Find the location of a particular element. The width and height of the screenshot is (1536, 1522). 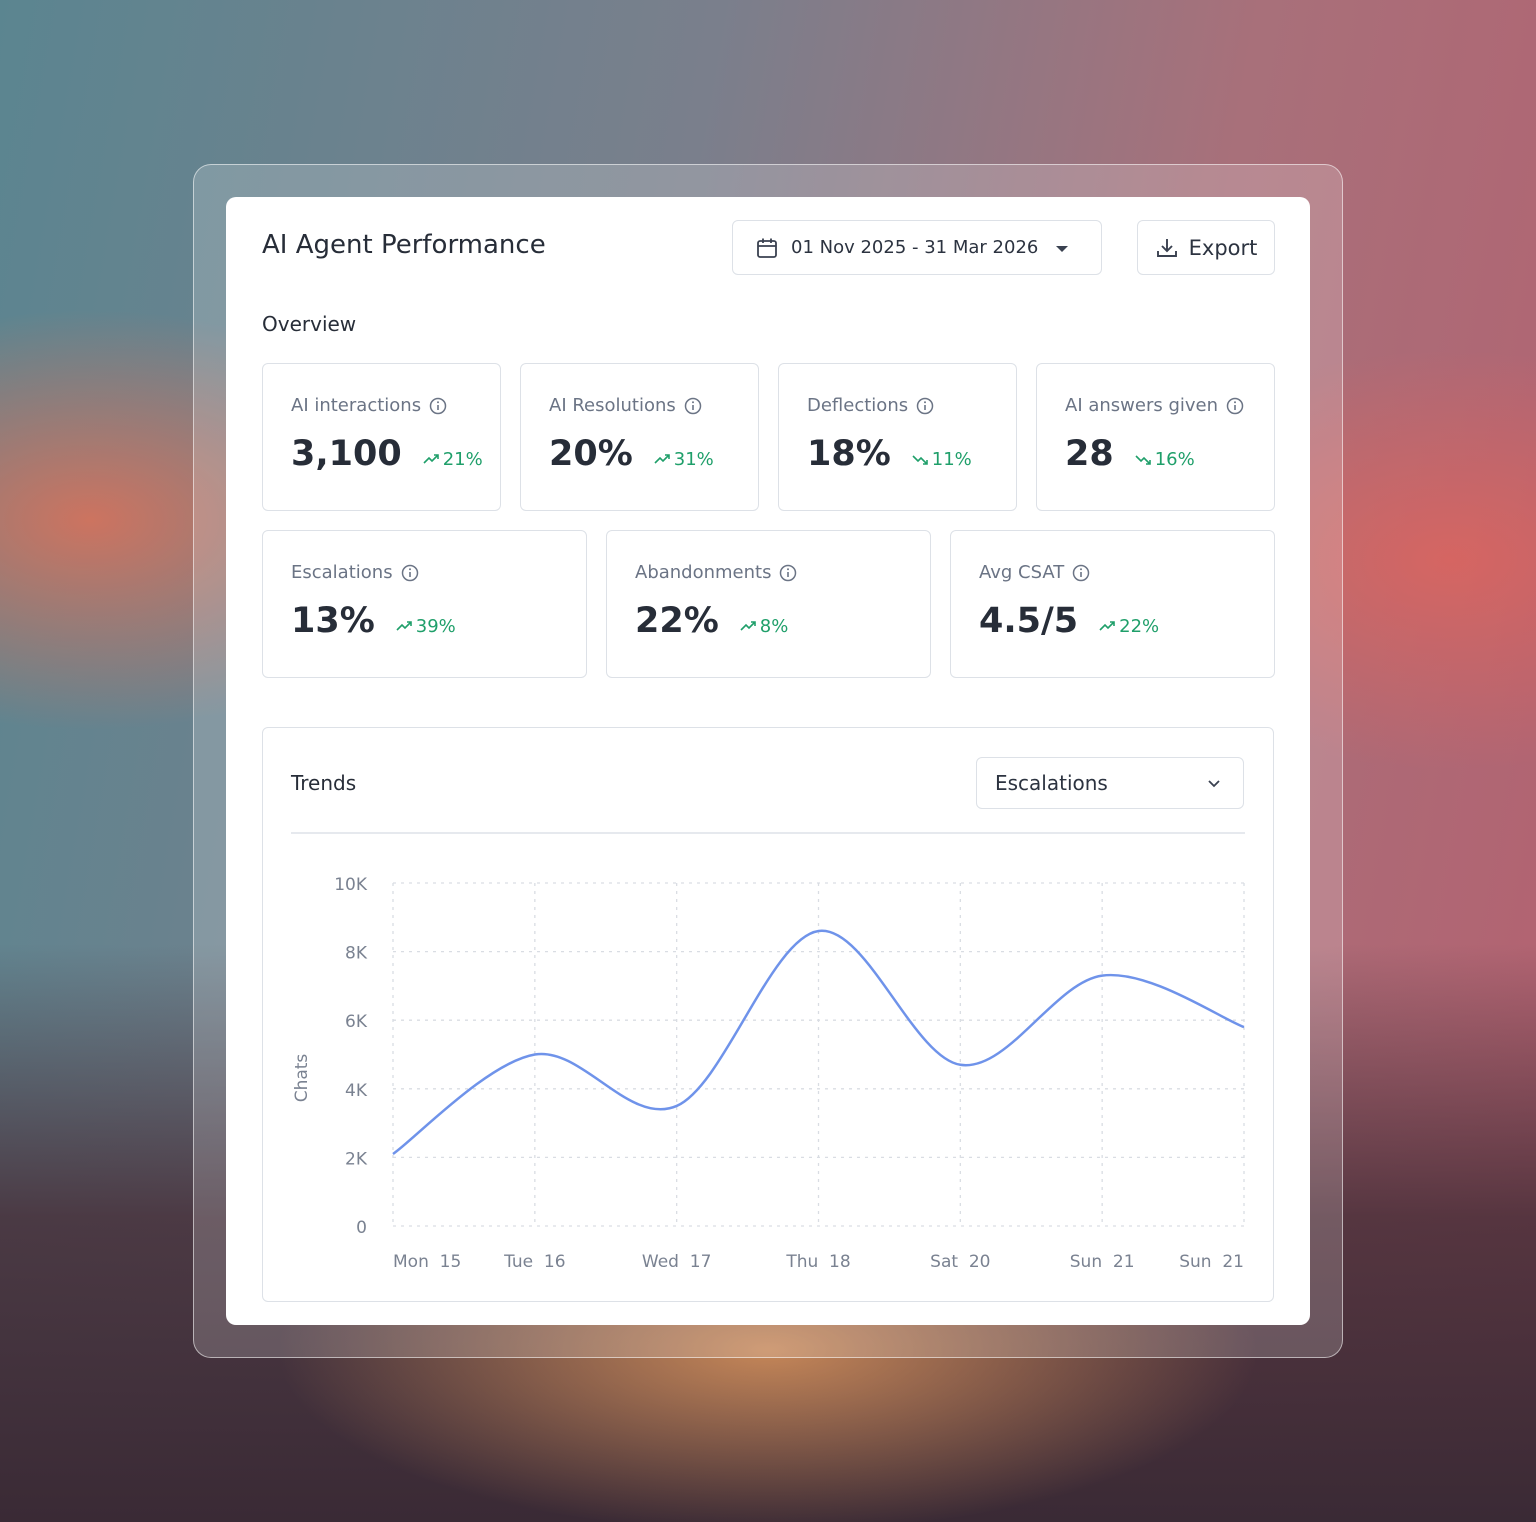

metric-label-text: AI Resolutions is located at coordinates (612, 405).